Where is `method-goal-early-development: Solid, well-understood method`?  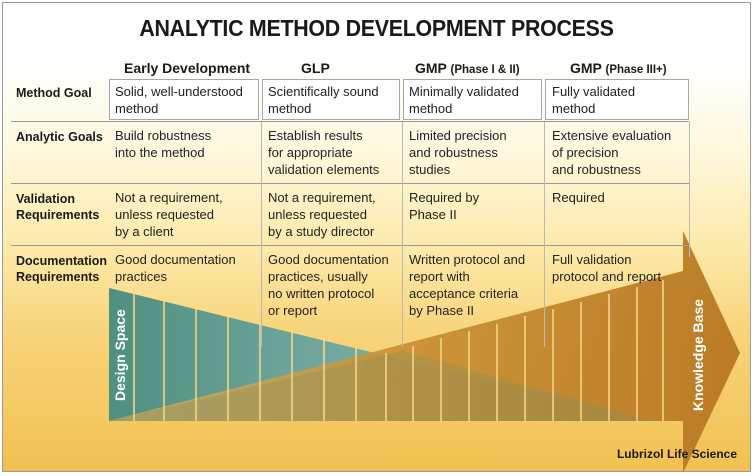 method-goal-early-development: Solid, well-understood method is located at coordinates (179, 100).